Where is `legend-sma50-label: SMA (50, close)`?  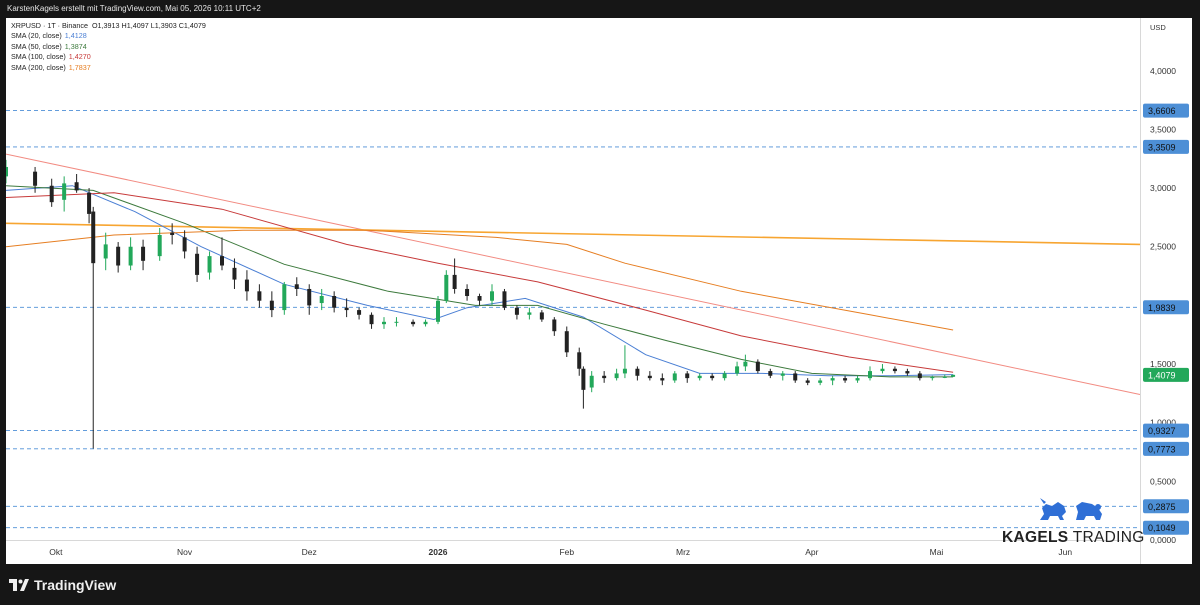 legend-sma50-label: SMA (50, close) is located at coordinates (36, 46).